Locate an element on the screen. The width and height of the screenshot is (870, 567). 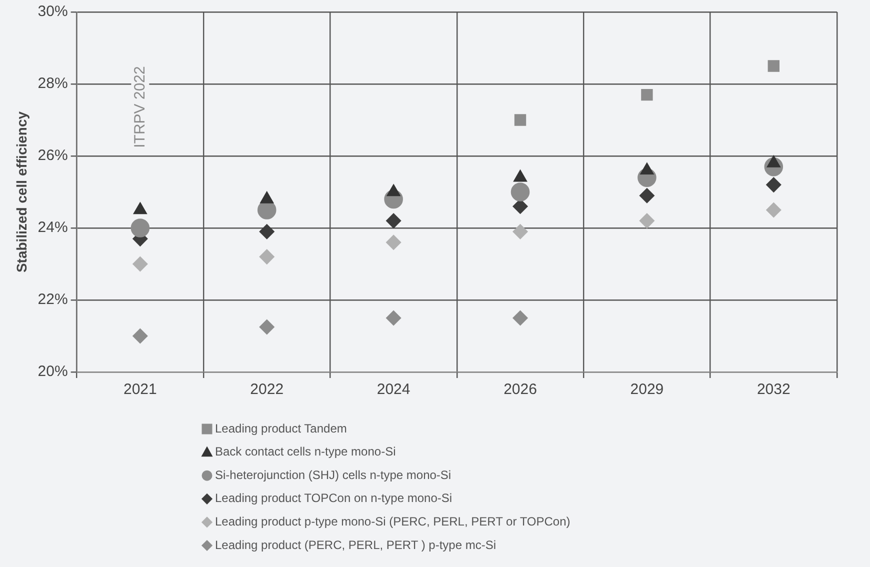
annotation: ITRPV 2022 is located at coordinates (139, 107).